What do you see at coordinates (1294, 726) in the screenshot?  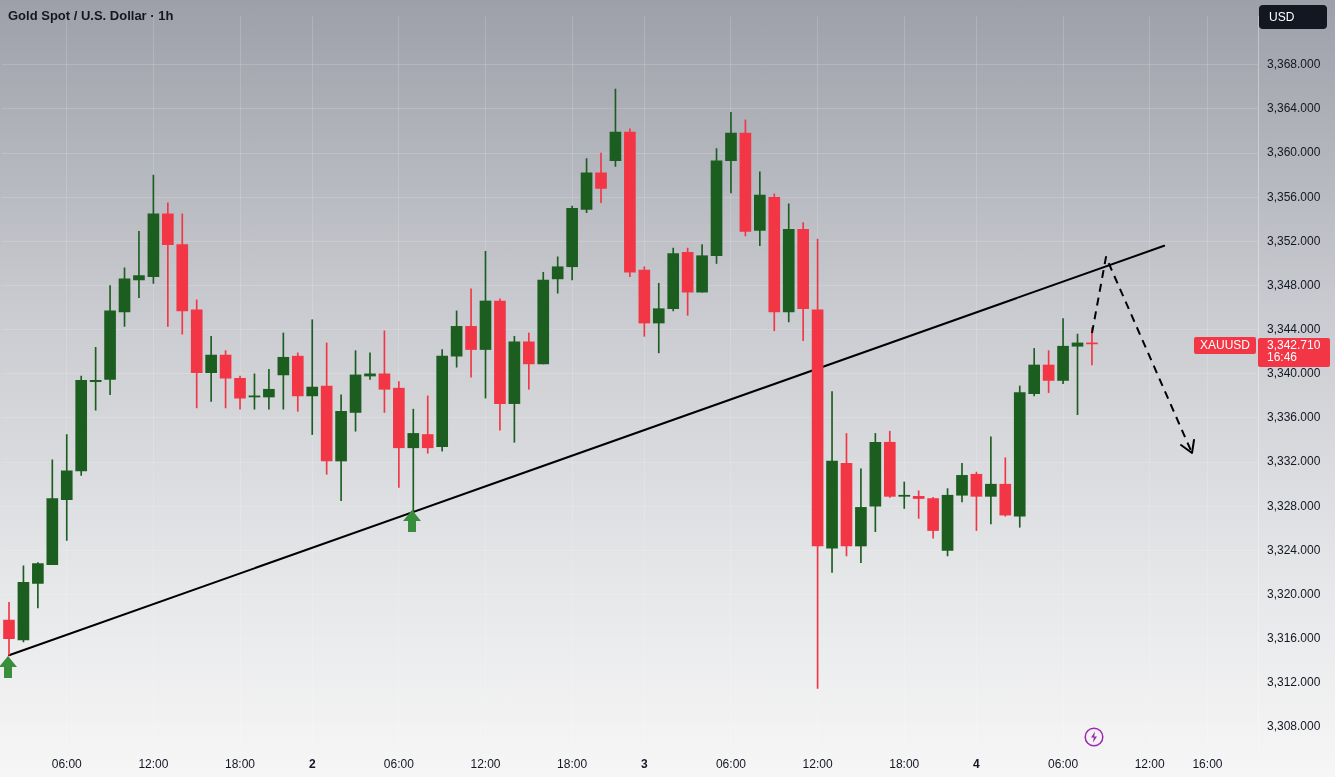 I see `y-tick-label: 3,308.000` at bounding box center [1294, 726].